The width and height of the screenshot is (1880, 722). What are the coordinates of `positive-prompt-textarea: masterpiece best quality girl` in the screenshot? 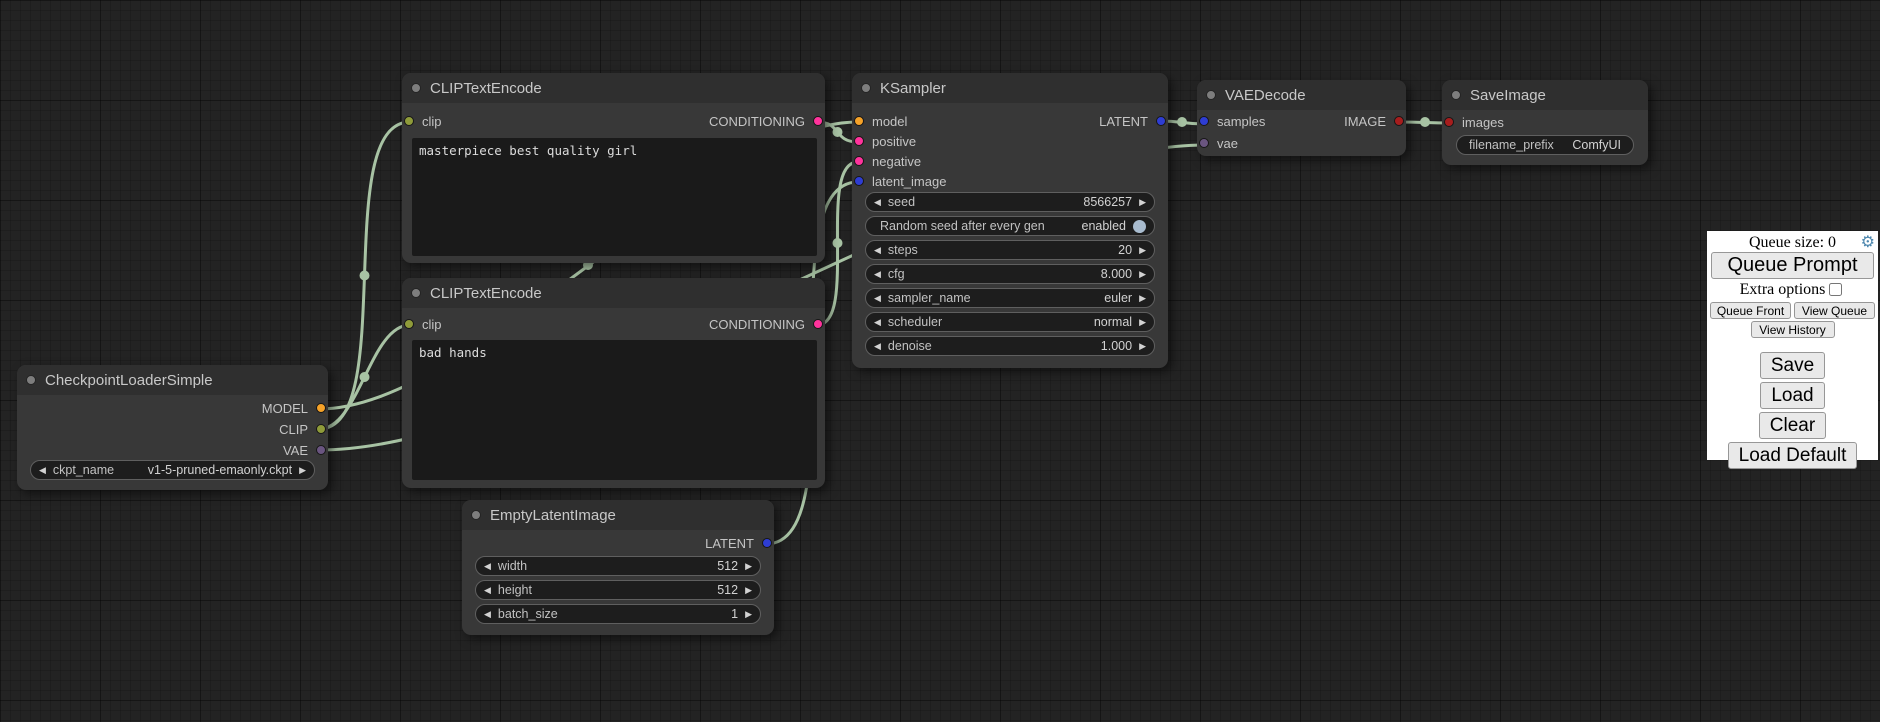 It's located at (614, 197).